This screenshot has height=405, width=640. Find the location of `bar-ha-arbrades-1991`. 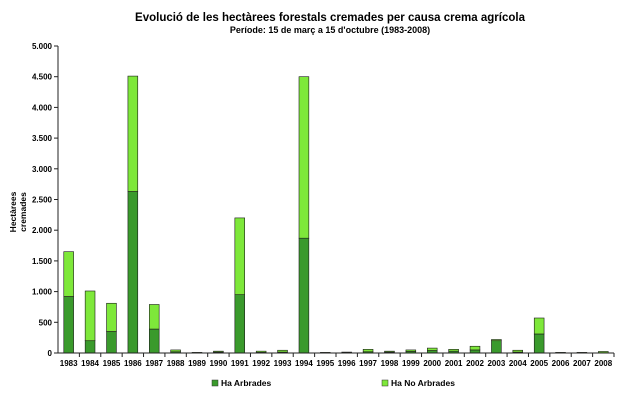

bar-ha-arbrades-1991 is located at coordinates (239, 324).